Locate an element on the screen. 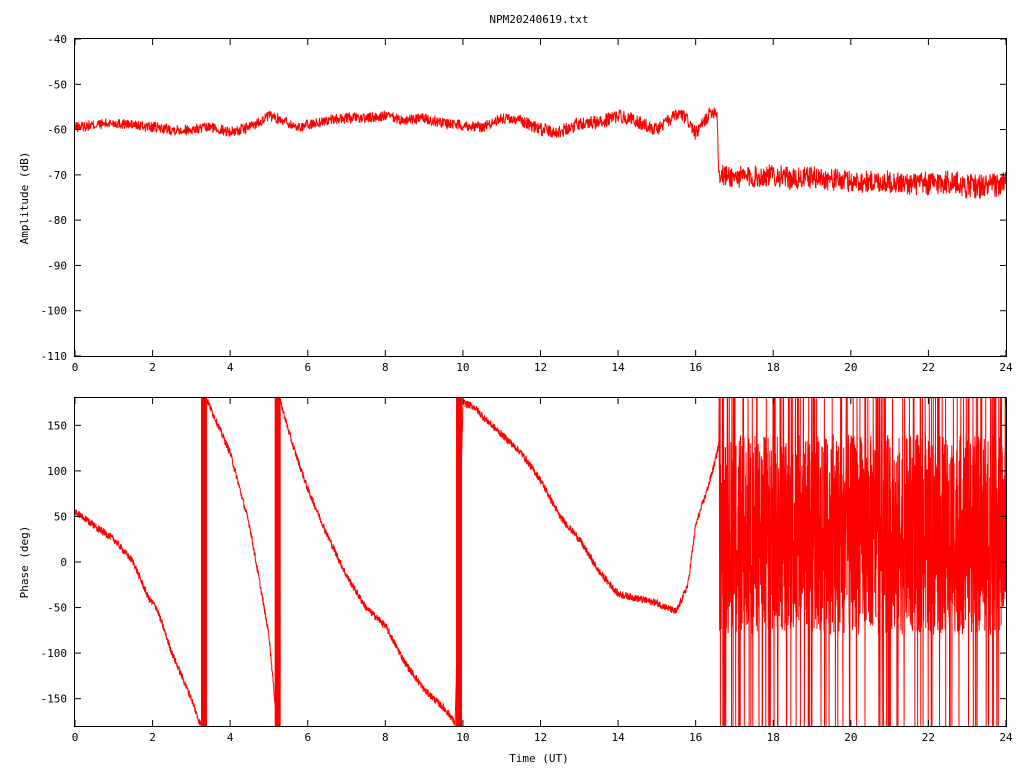 The width and height of the screenshot is (1024, 768). chart-title: NPM20240619.txt is located at coordinates (538, 19).